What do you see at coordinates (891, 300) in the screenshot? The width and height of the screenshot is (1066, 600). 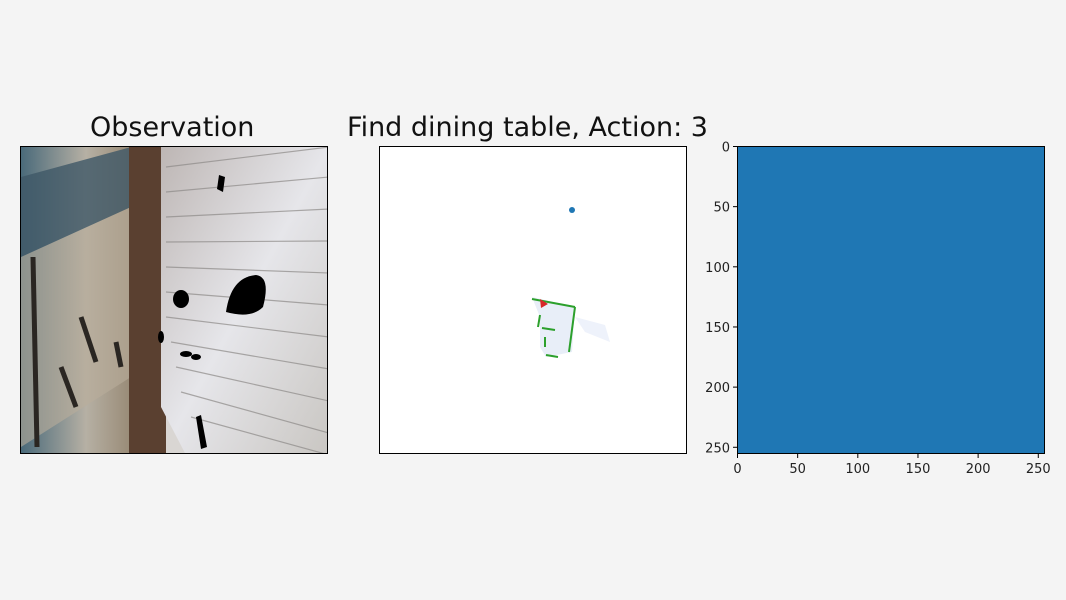 I see `value-map` at bounding box center [891, 300].